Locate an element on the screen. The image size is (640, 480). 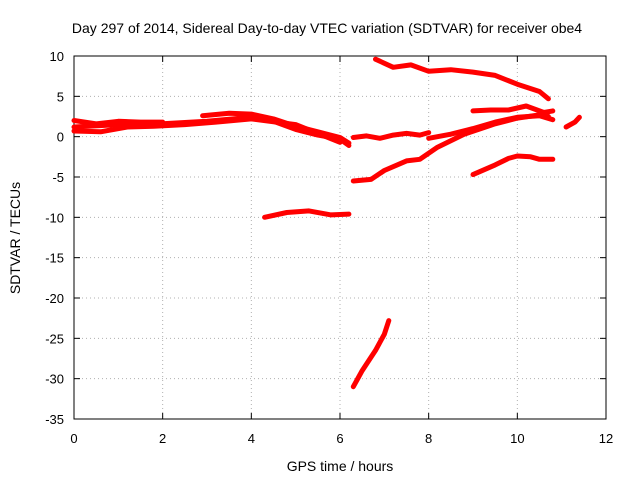
x-axis-label: GPS time / hours is located at coordinates (340, 466).